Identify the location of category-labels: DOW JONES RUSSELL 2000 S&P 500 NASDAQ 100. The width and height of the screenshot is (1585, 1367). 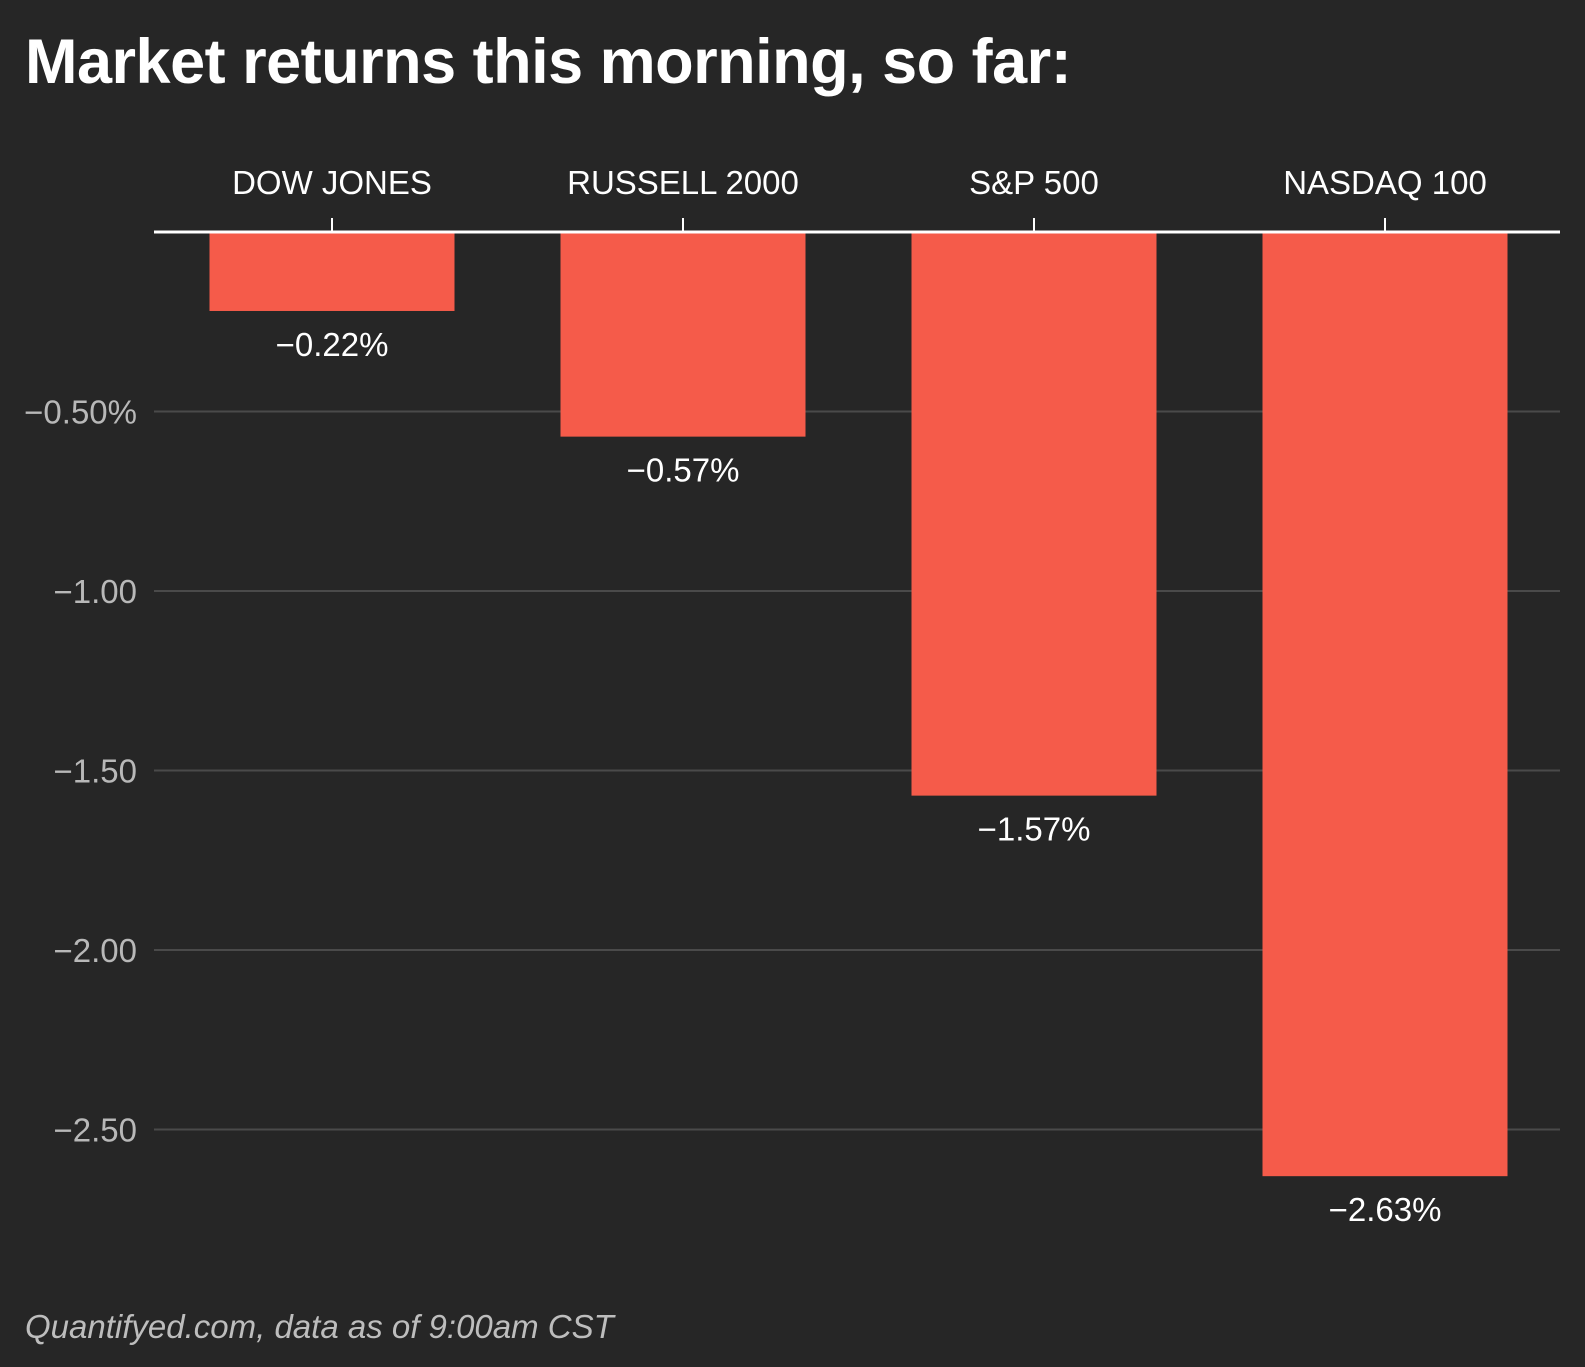
(859, 182).